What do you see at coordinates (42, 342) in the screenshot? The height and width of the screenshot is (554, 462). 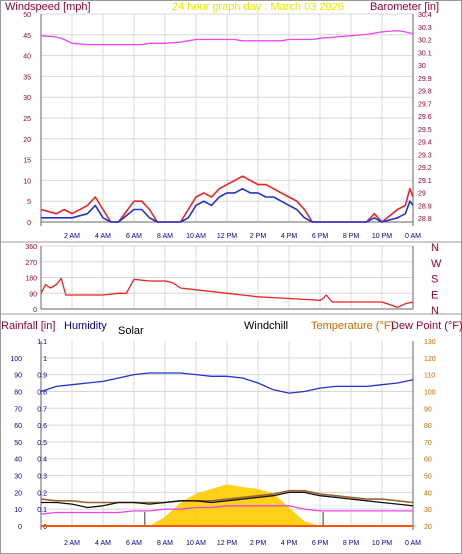 I see `rain-y-tick: 1.1` at bounding box center [42, 342].